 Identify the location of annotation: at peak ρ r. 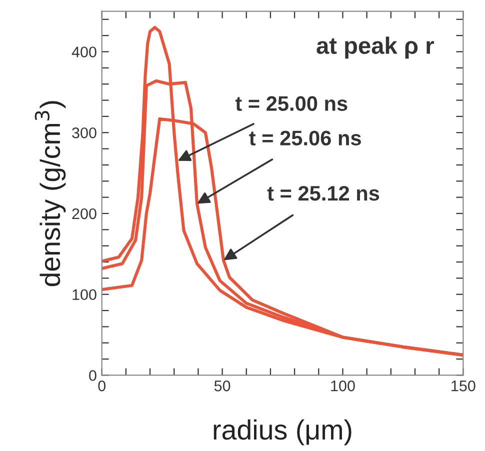
(375, 47).